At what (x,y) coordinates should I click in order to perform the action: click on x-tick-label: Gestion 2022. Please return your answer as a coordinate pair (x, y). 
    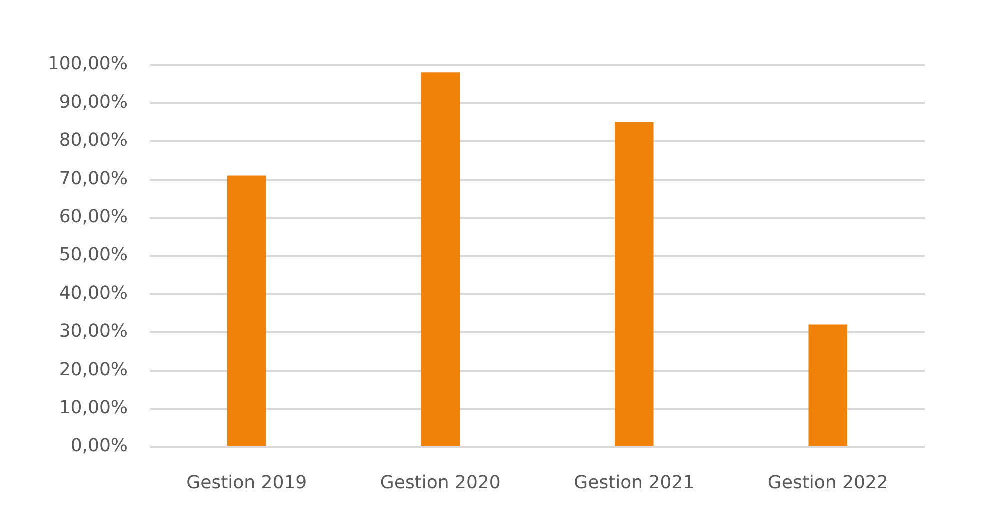
    Looking at the image, I should click on (828, 483).